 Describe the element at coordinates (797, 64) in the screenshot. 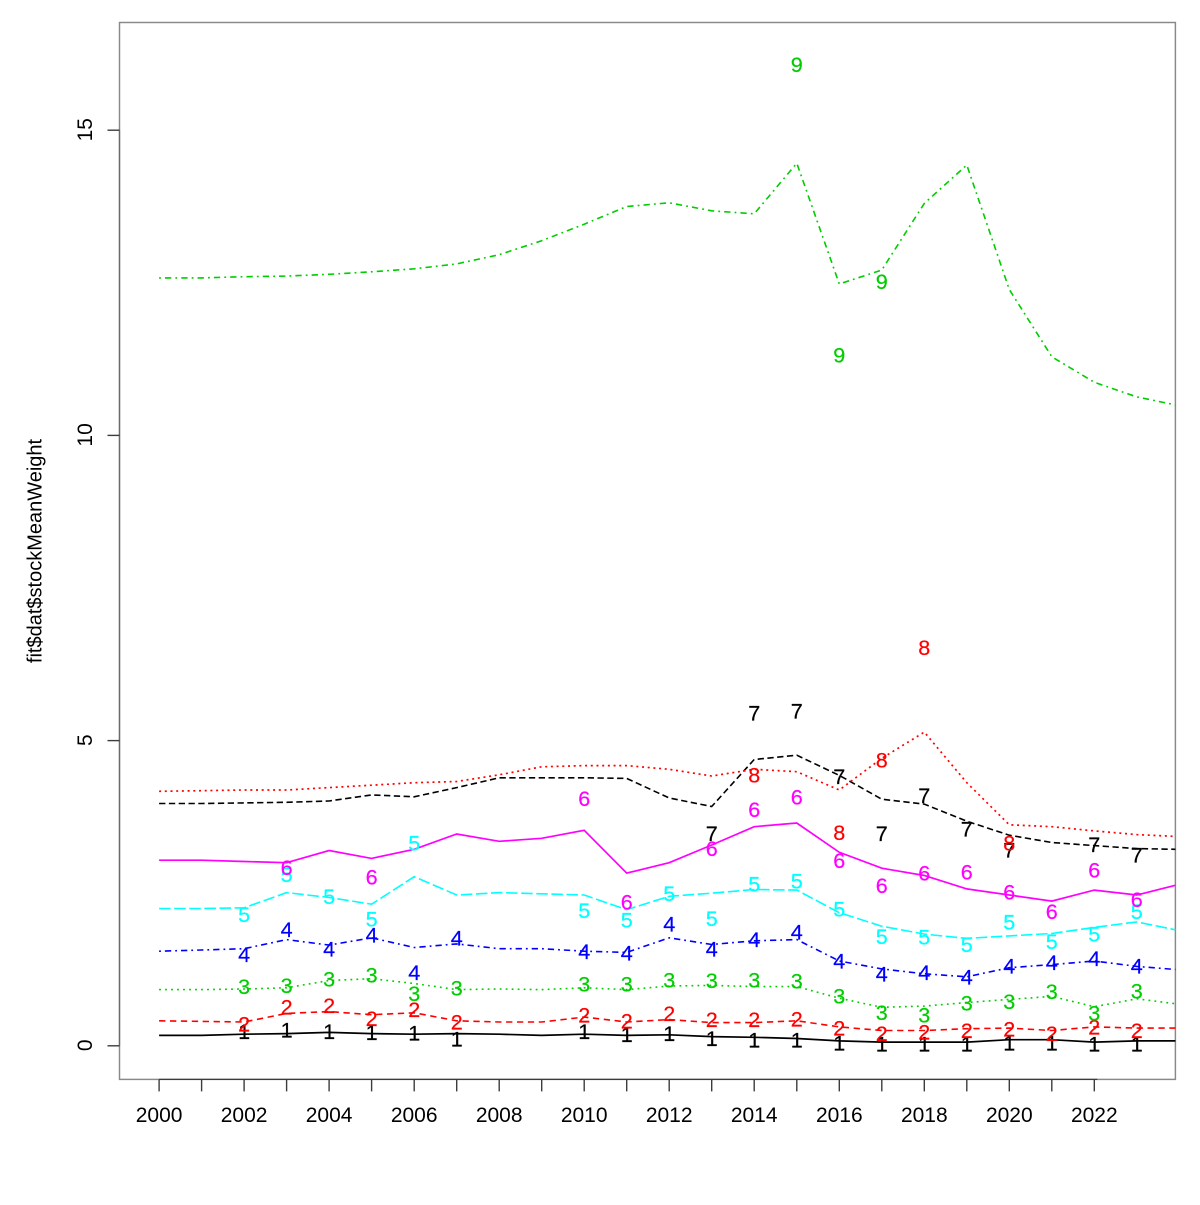

I see `svg-text: 9` at that location.